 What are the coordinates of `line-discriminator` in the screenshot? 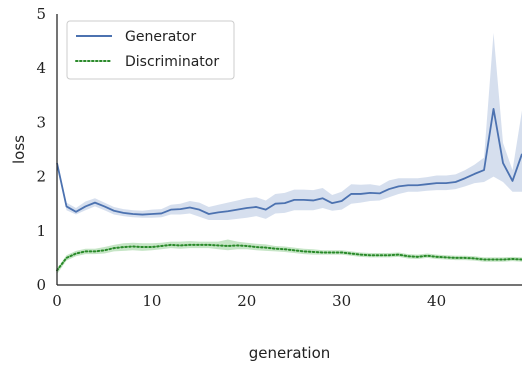 It's located at (289, 257).